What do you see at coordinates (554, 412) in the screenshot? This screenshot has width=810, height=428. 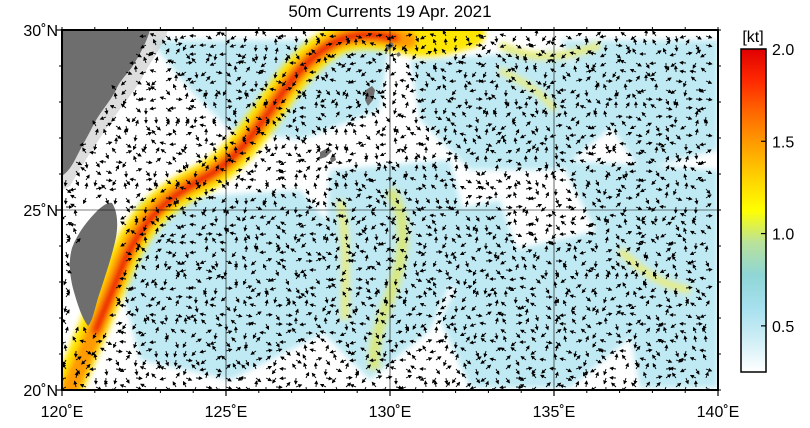 I see `lon-tick-label: 135˚E` at bounding box center [554, 412].